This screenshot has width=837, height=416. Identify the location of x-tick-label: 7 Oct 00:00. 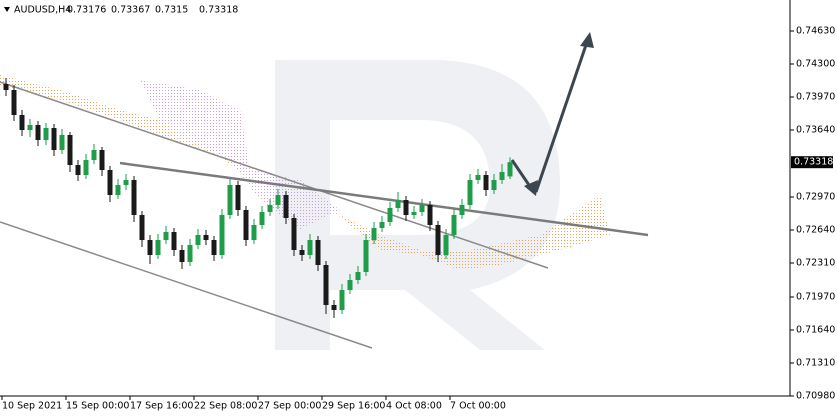
(478, 406).